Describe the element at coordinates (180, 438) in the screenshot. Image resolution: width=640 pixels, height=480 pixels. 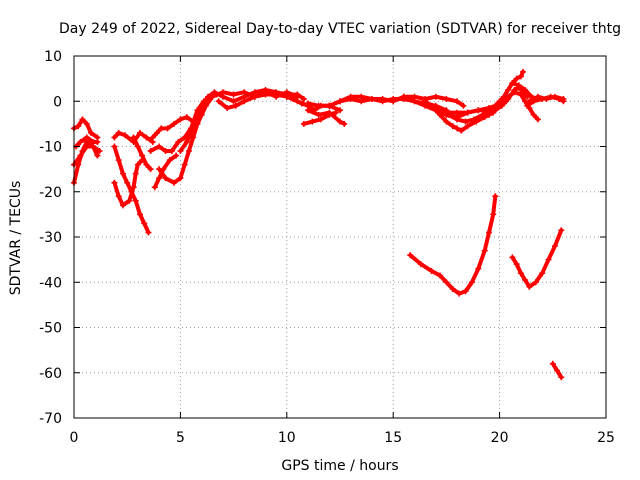
I see `x-tick-label: 5` at that location.